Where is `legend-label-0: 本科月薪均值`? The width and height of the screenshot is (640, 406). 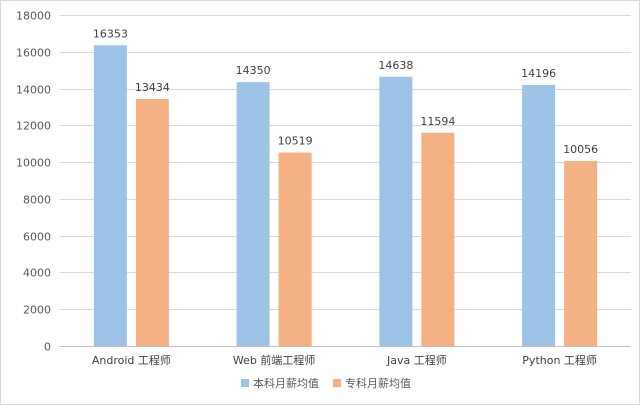 legend-label-0: 本科月薪均值 is located at coordinates (286, 383).